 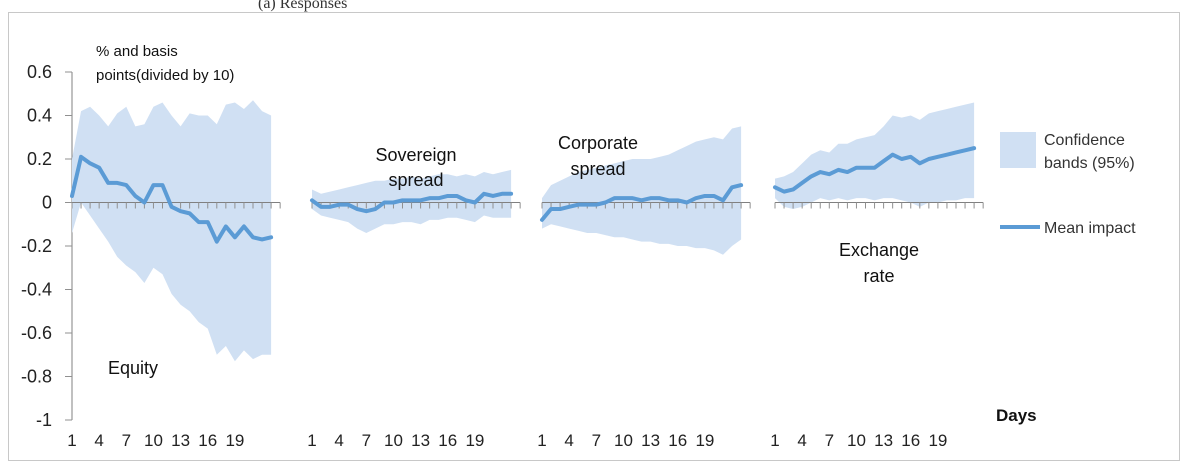 I want to click on chart-caption: (a) Responses, so click(x=302, y=6).